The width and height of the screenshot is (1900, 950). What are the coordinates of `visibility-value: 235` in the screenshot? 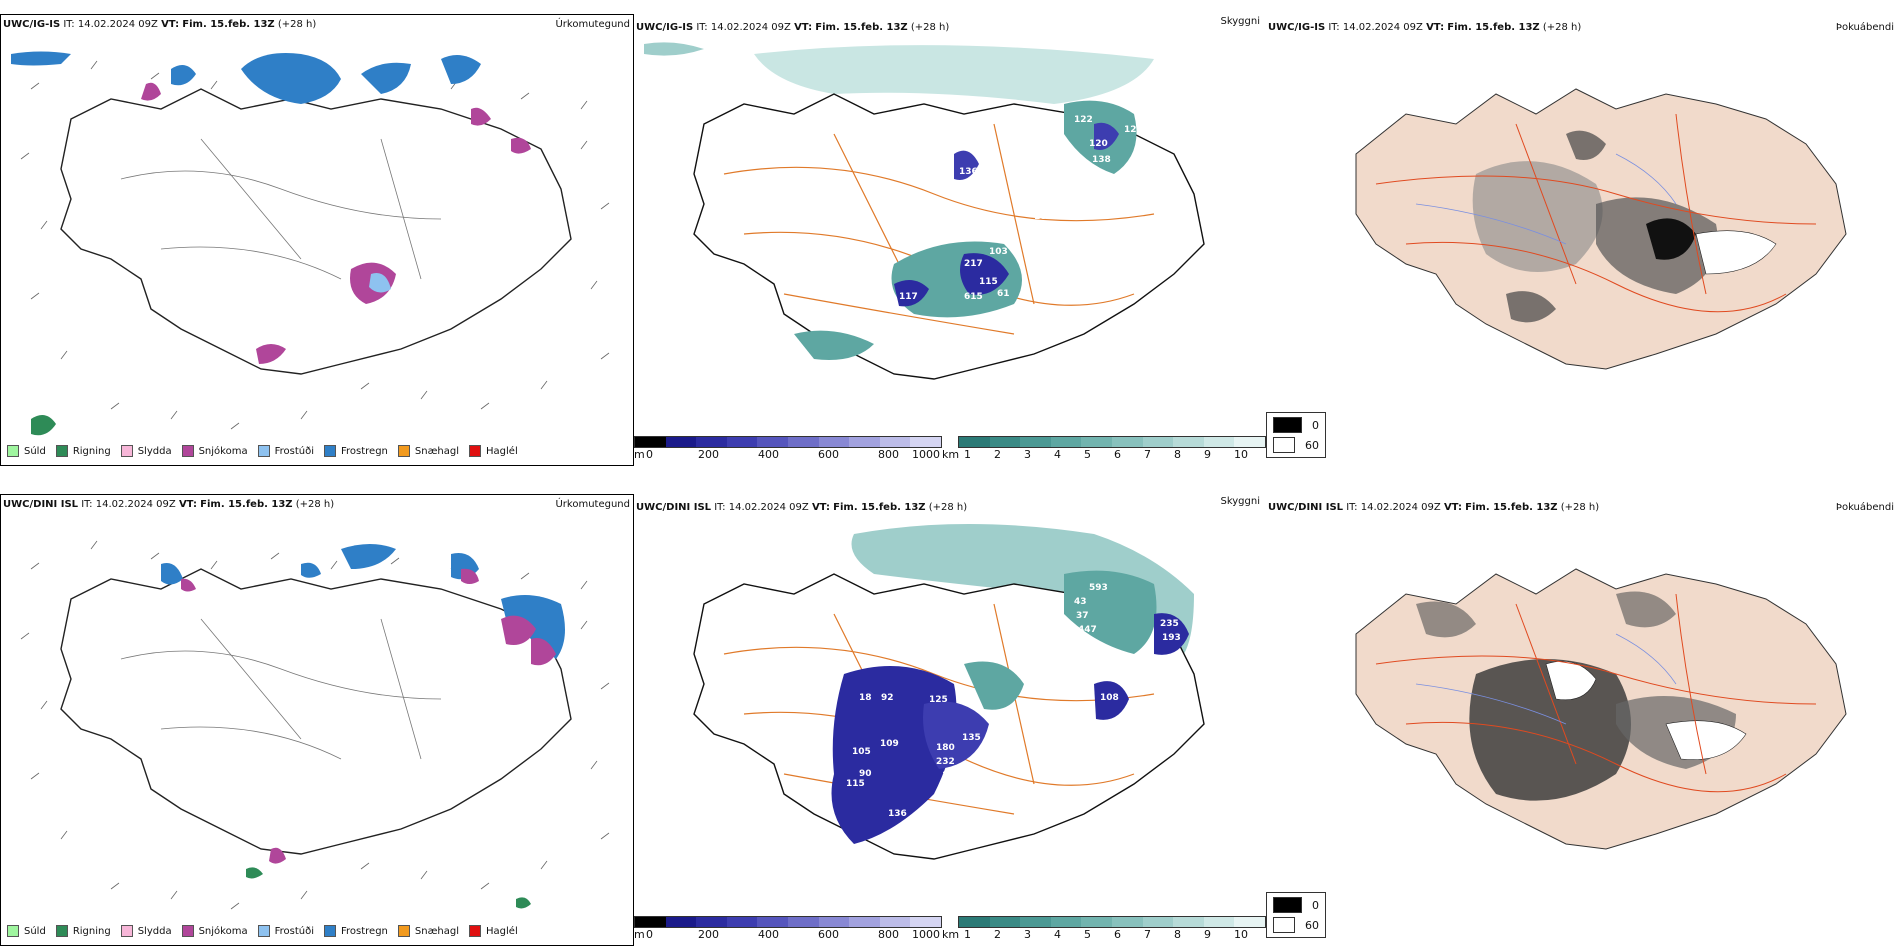 It's located at (1169, 624).